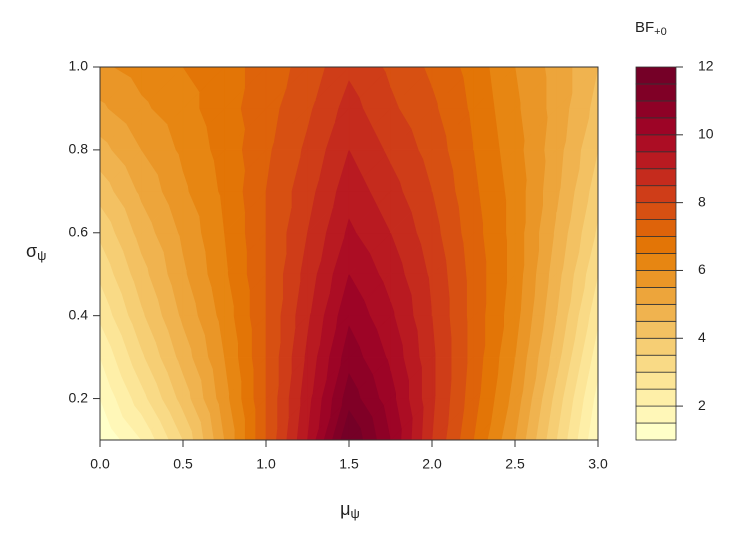 The width and height of the screenshot is (737, 541). I want to click on y-label-sub: ψ, so click(41, 255).